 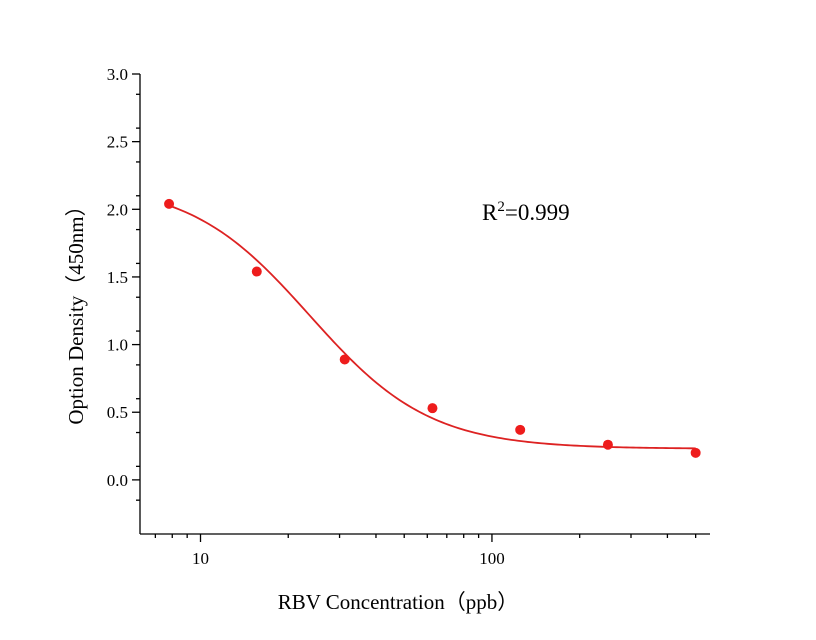 What do you see at coordinates (492, 558) in the screenshot?
I see `x-tick-label: 100` at bounding box center [492, 558].